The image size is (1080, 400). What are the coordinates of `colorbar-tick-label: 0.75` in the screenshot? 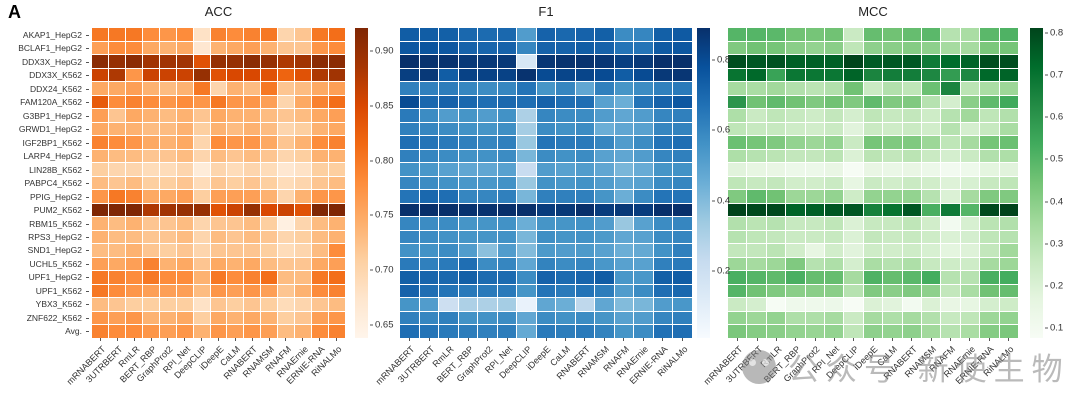 It's located at (382, 215).